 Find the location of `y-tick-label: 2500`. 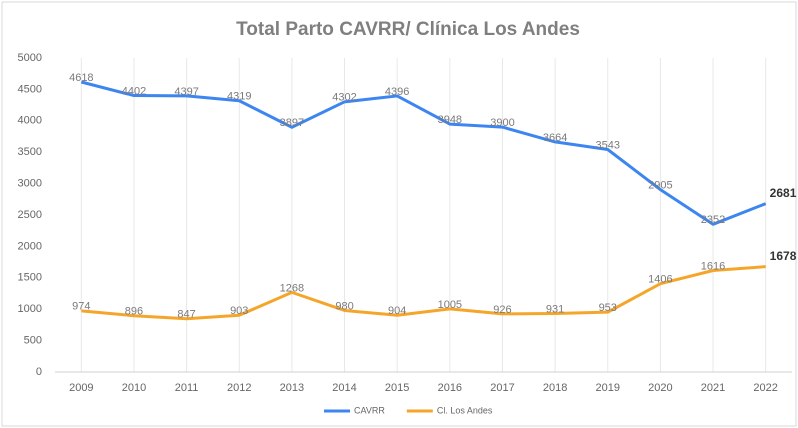

y-tick-label: 2500 is located at coordinates (30, 215).